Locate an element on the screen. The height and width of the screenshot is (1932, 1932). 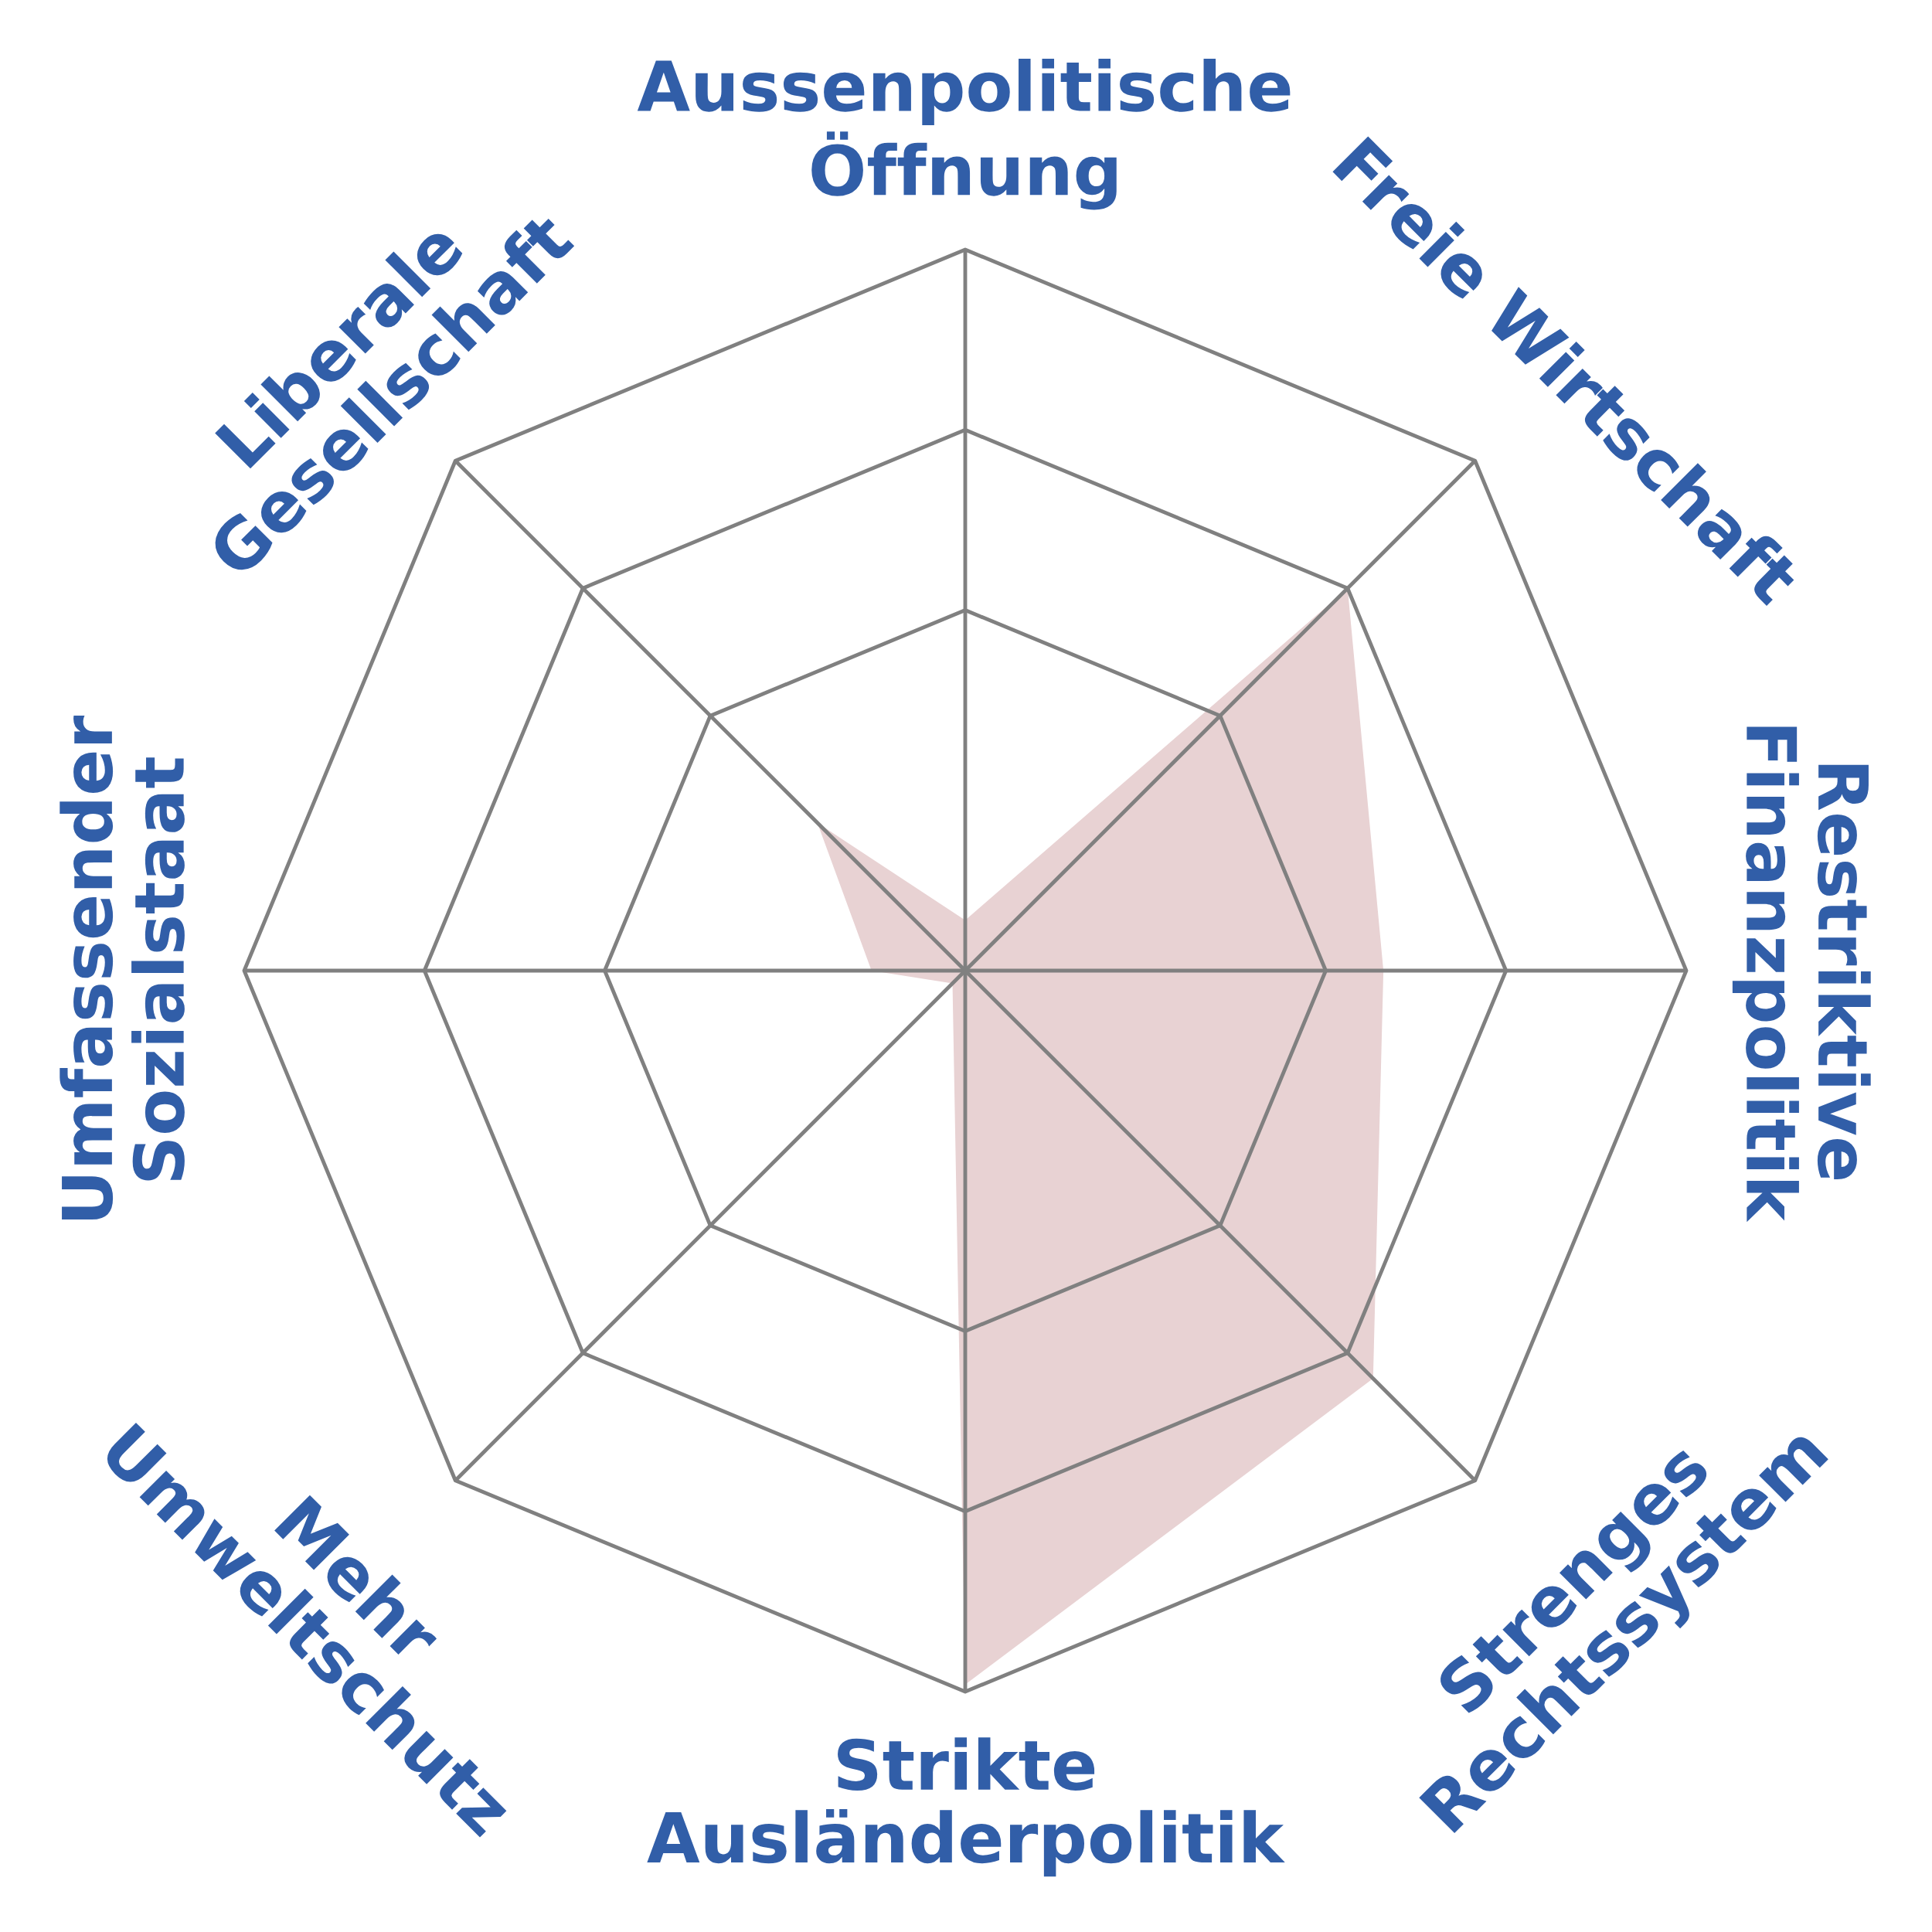
spoke-label: Umfassender Sozialstaat is located at coordinates (122, 968).